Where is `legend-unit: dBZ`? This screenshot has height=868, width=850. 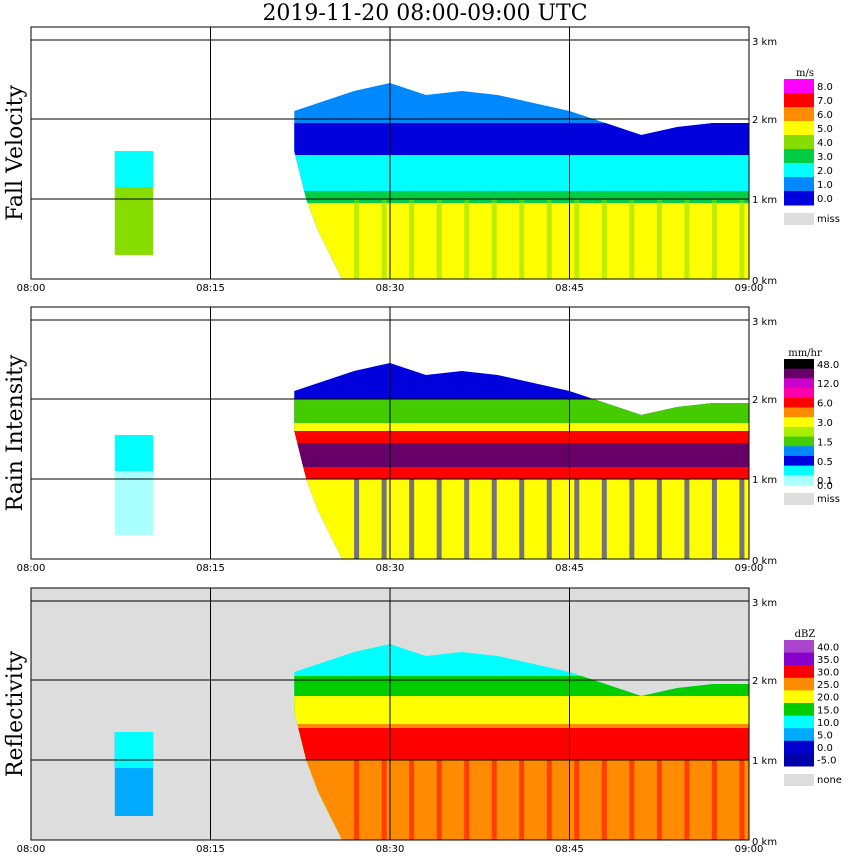 legend-unit: dBZ is located at coordinates (805, 634).